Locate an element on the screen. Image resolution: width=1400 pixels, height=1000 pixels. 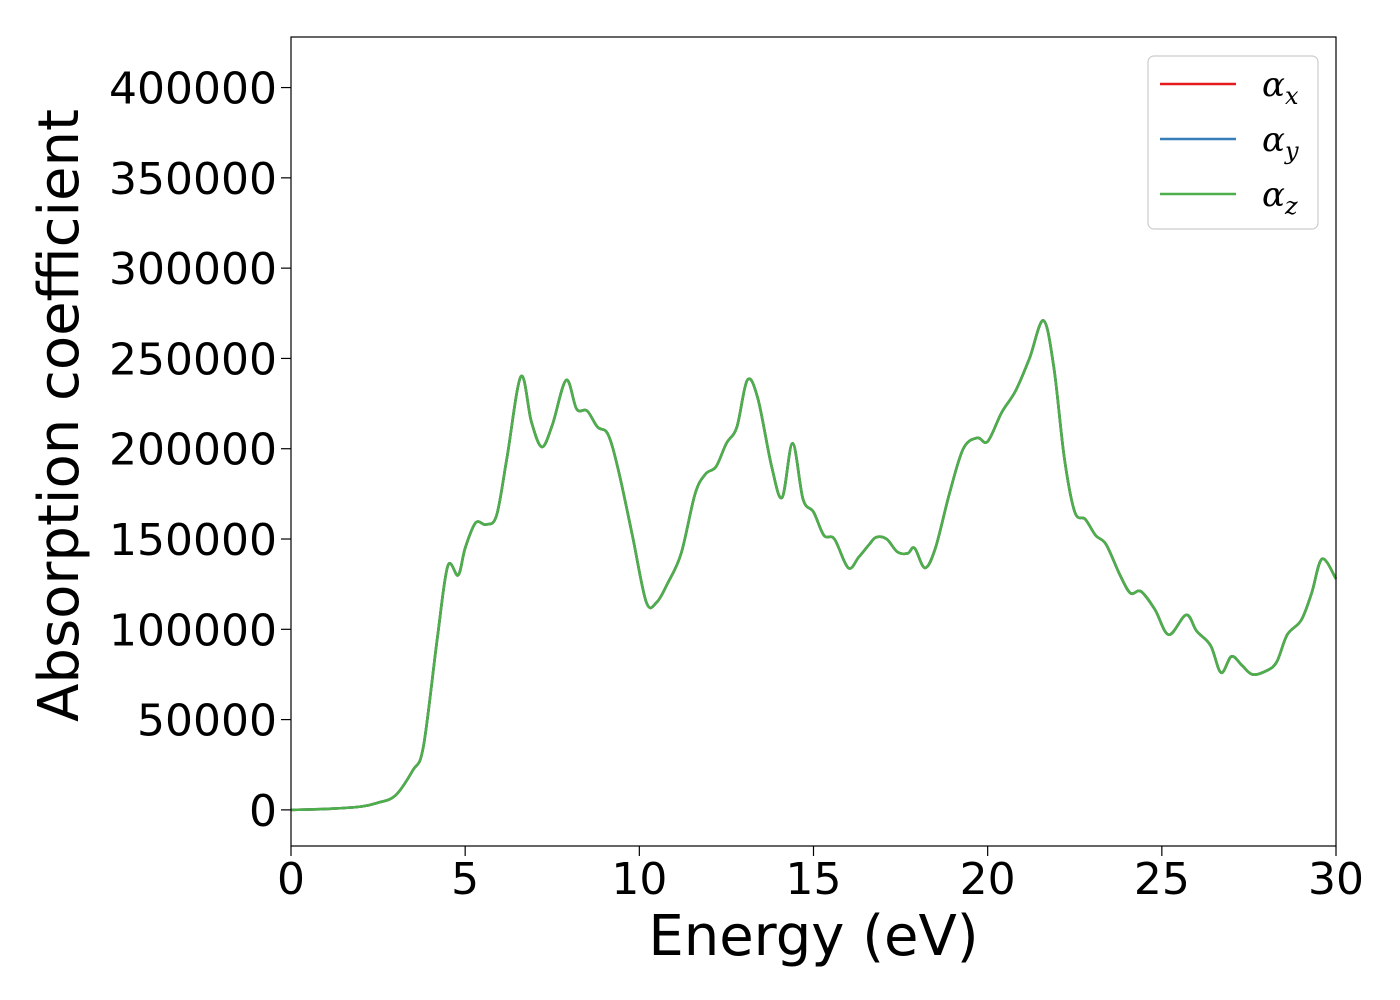
x-tick-label: 5 is located at coordinates (465, 879).